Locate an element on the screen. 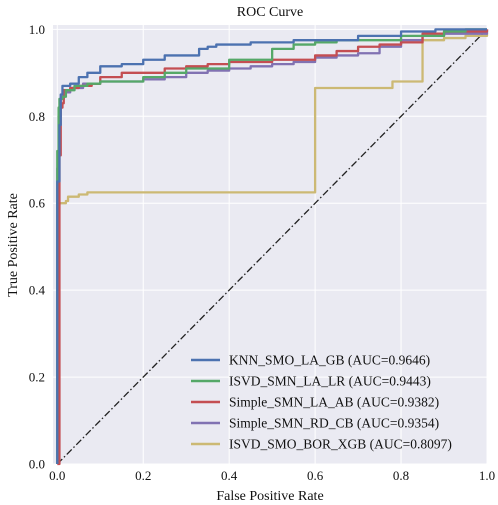 The width and height of the screenshot is (498, 505). y-tick-label: 1.0 is located at coordinates (37, 29).